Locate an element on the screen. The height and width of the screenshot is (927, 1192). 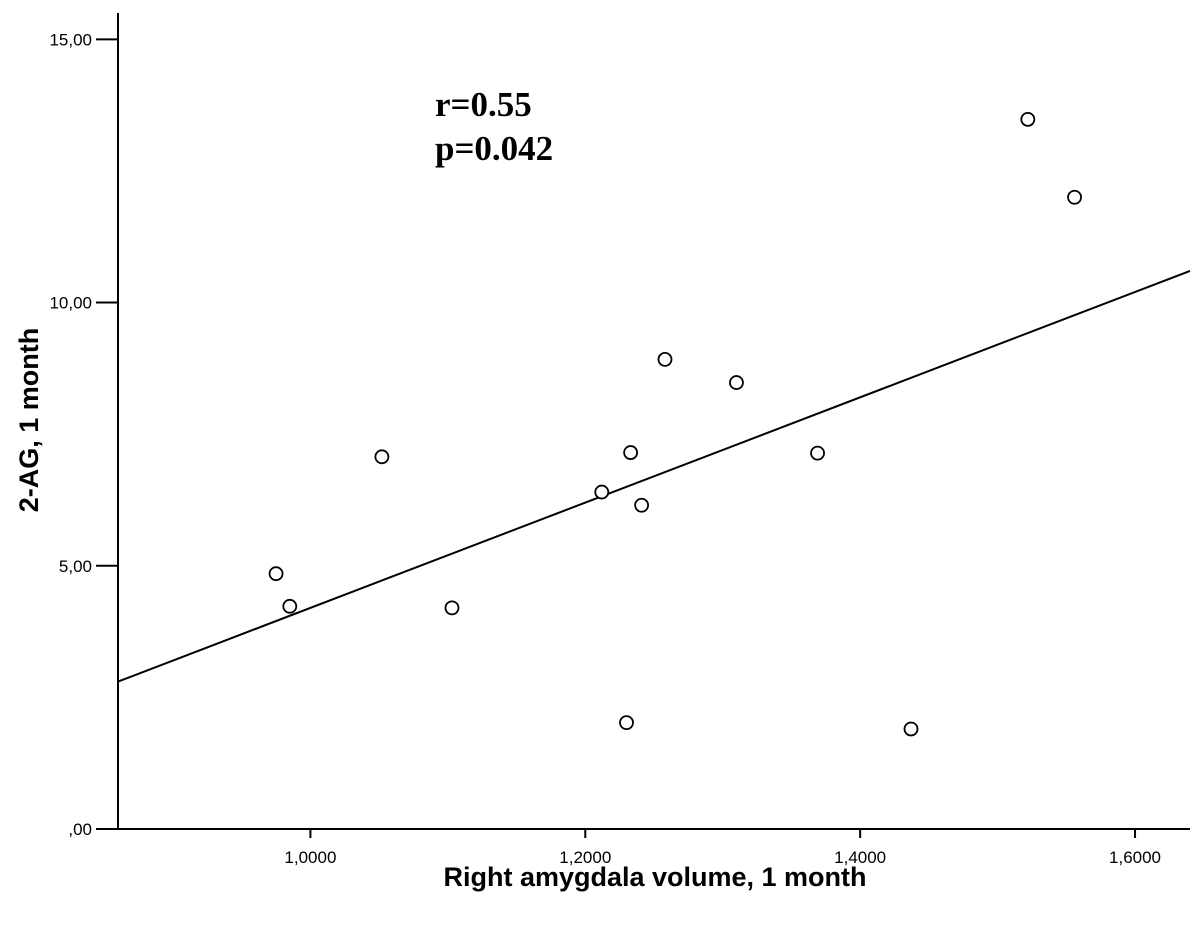
y-axis-title: 2-AG, 1 month is located at coordinates (29, 420).